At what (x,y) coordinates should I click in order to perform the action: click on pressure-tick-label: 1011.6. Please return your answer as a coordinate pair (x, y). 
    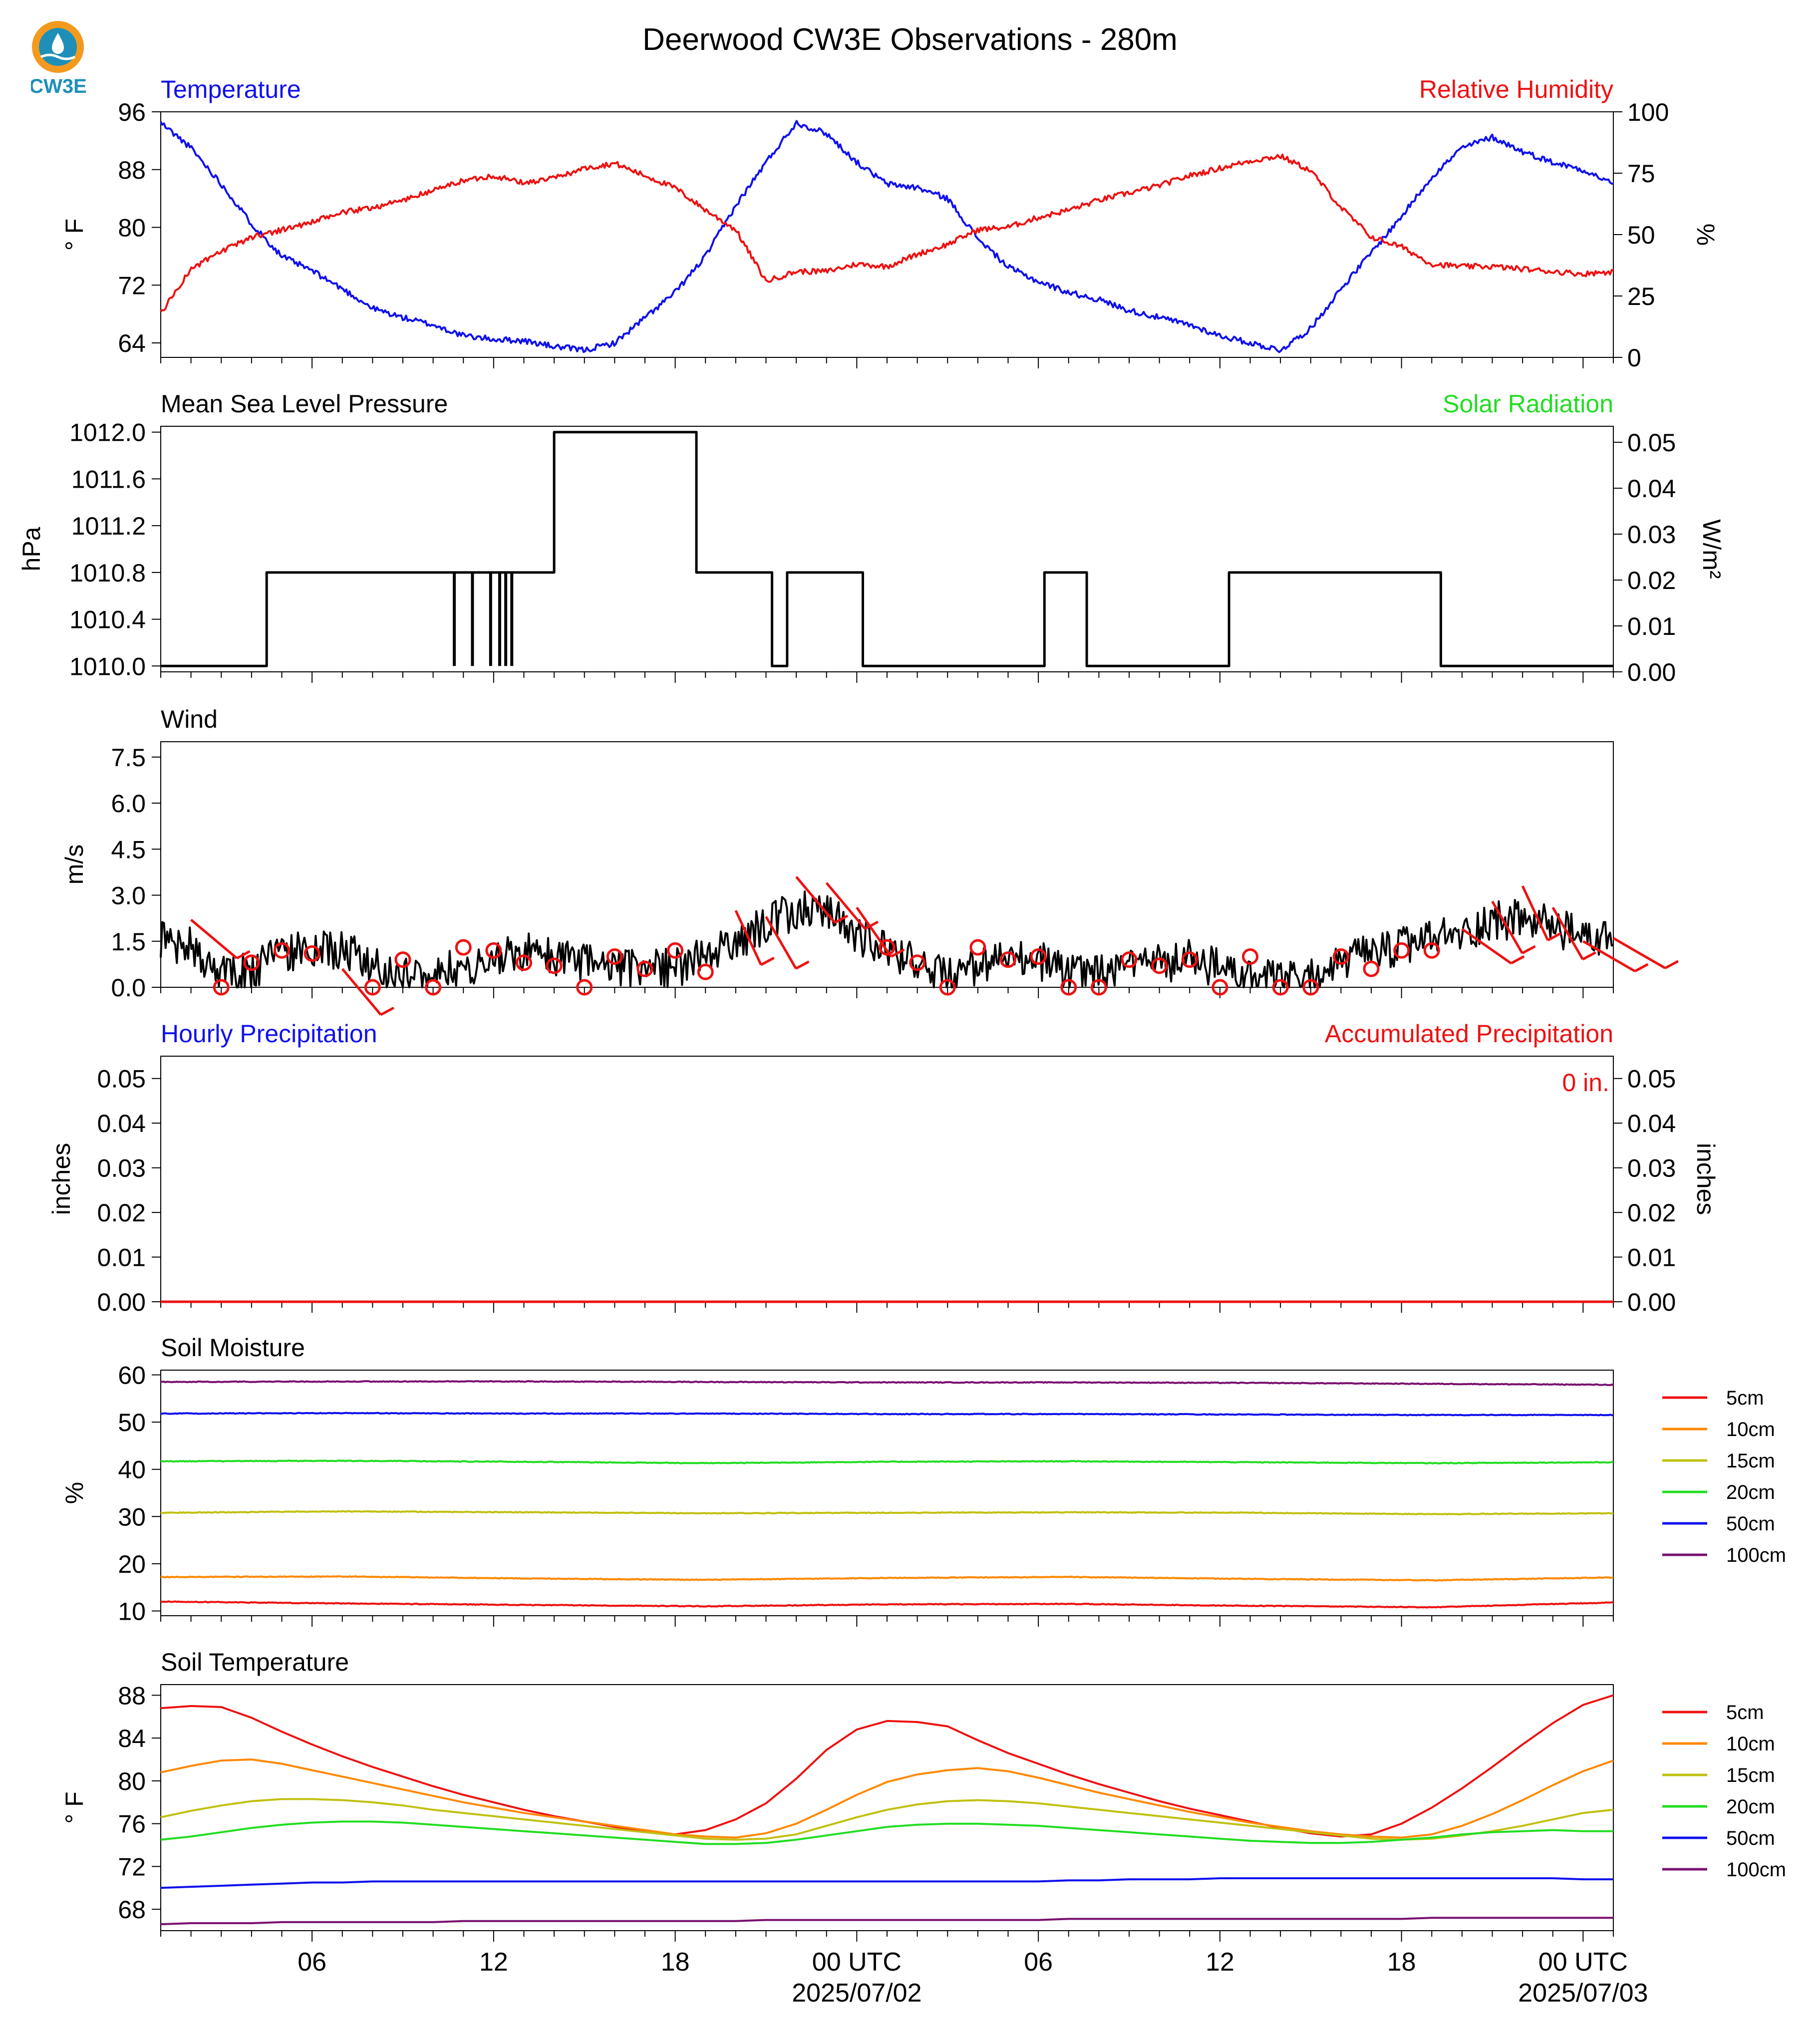
    Looking at the image, I should click on (108, 479).